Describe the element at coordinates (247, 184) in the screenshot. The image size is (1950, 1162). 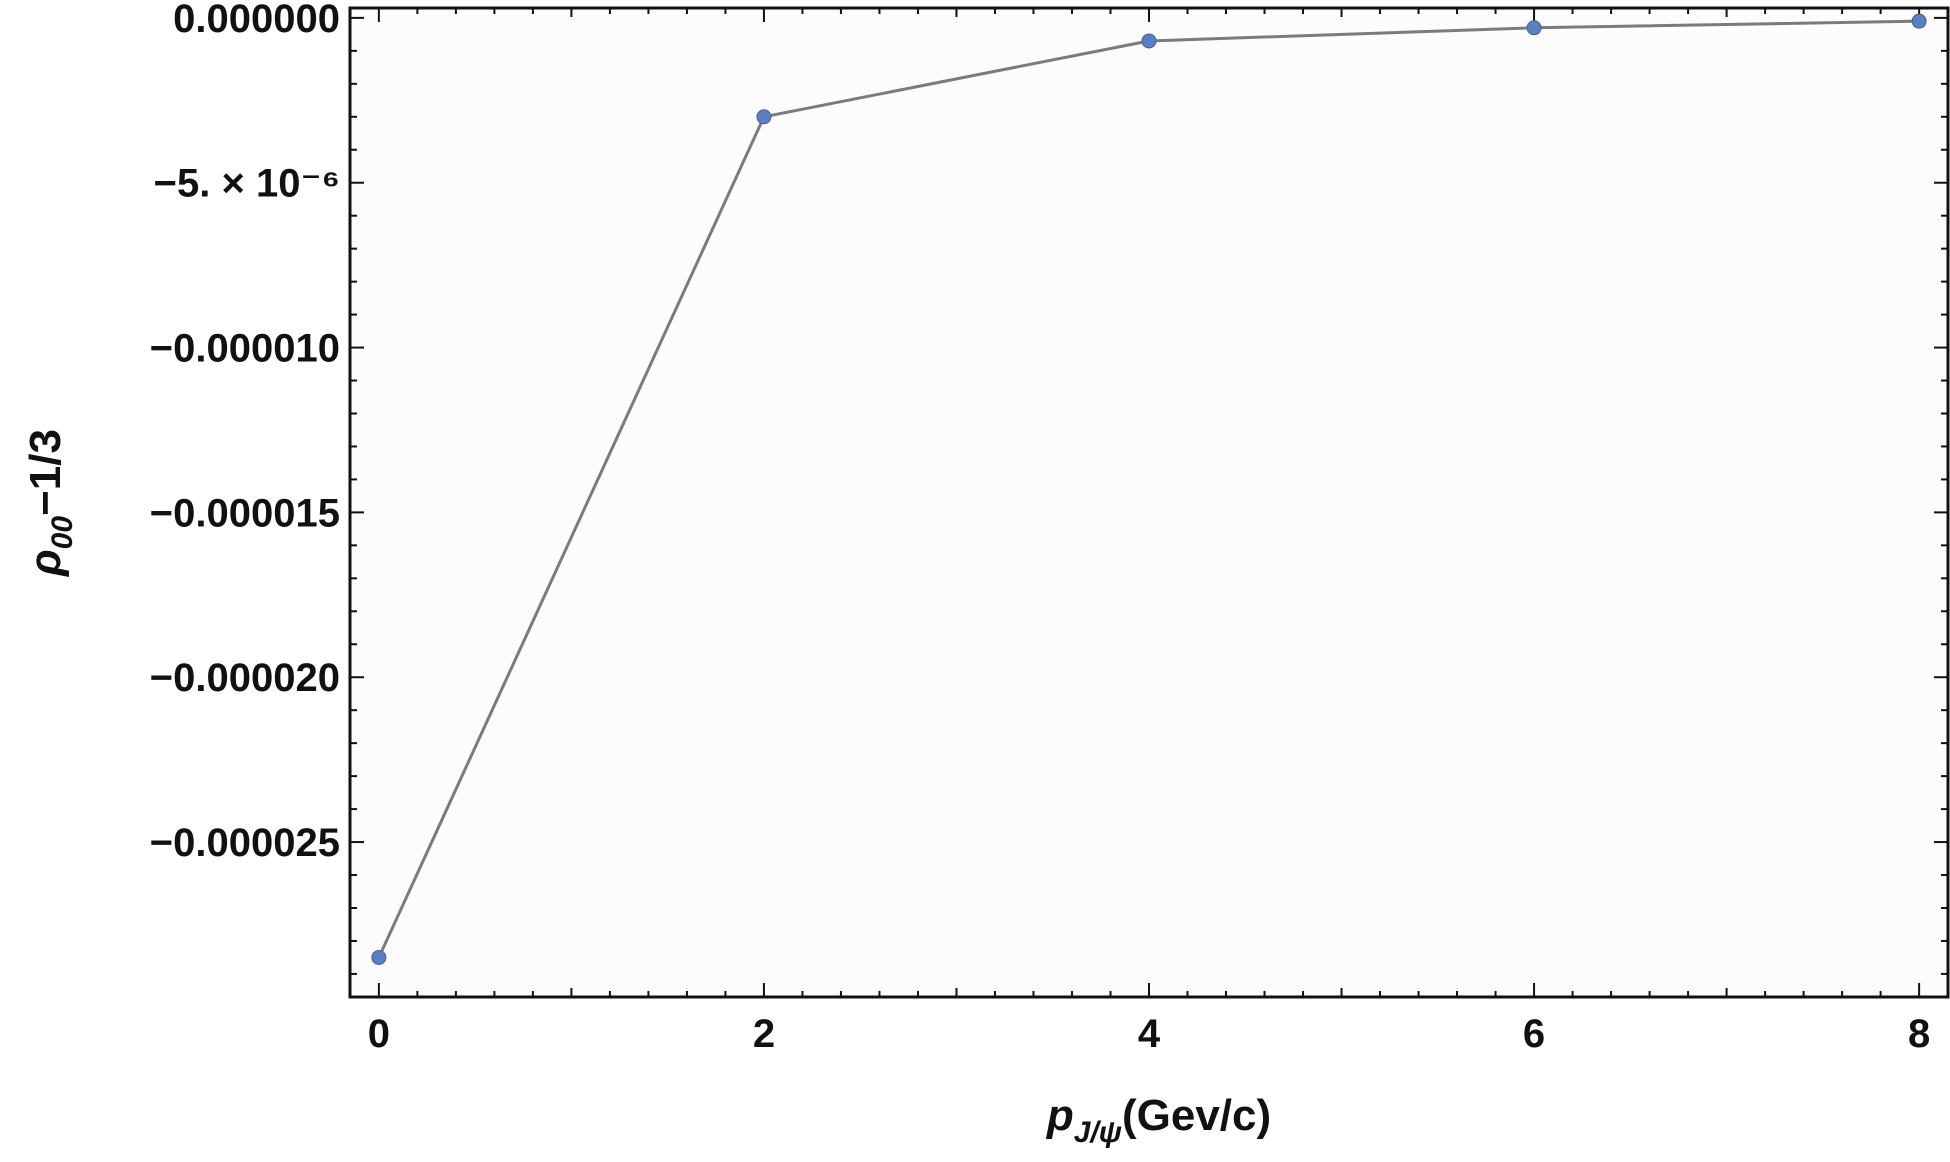
I see `y-tick-label: −5. × 10⁻⁶` at that location.